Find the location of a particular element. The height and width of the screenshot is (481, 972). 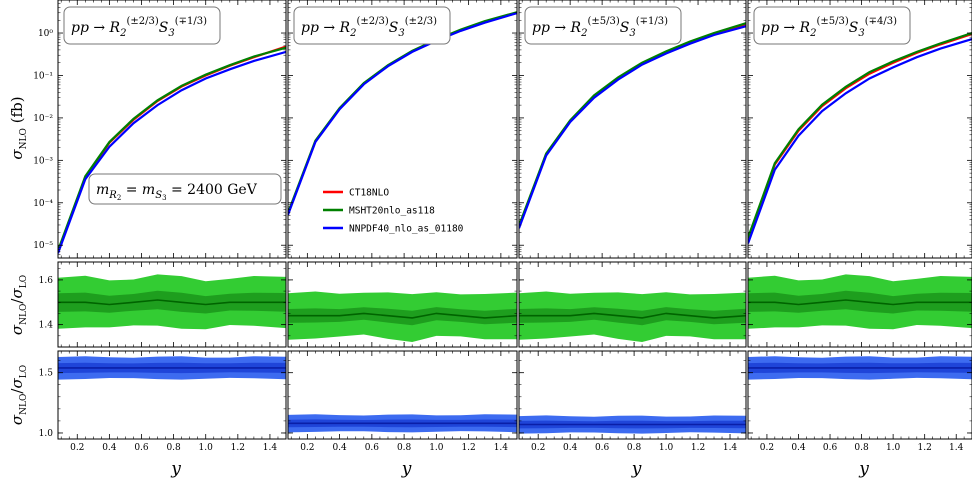

process-label: pp → R2(±2/3)S3(∓1/3) is located at coordinates (139, 27).